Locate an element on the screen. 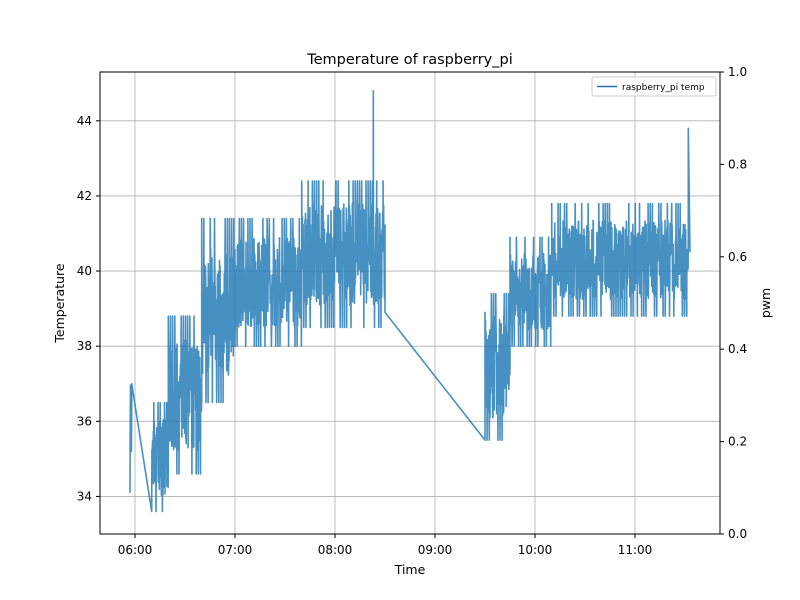 Image resolution: width=800 pixels, height=600 pixels. y-tick-label: 34 is located at coordinates (84, 496).